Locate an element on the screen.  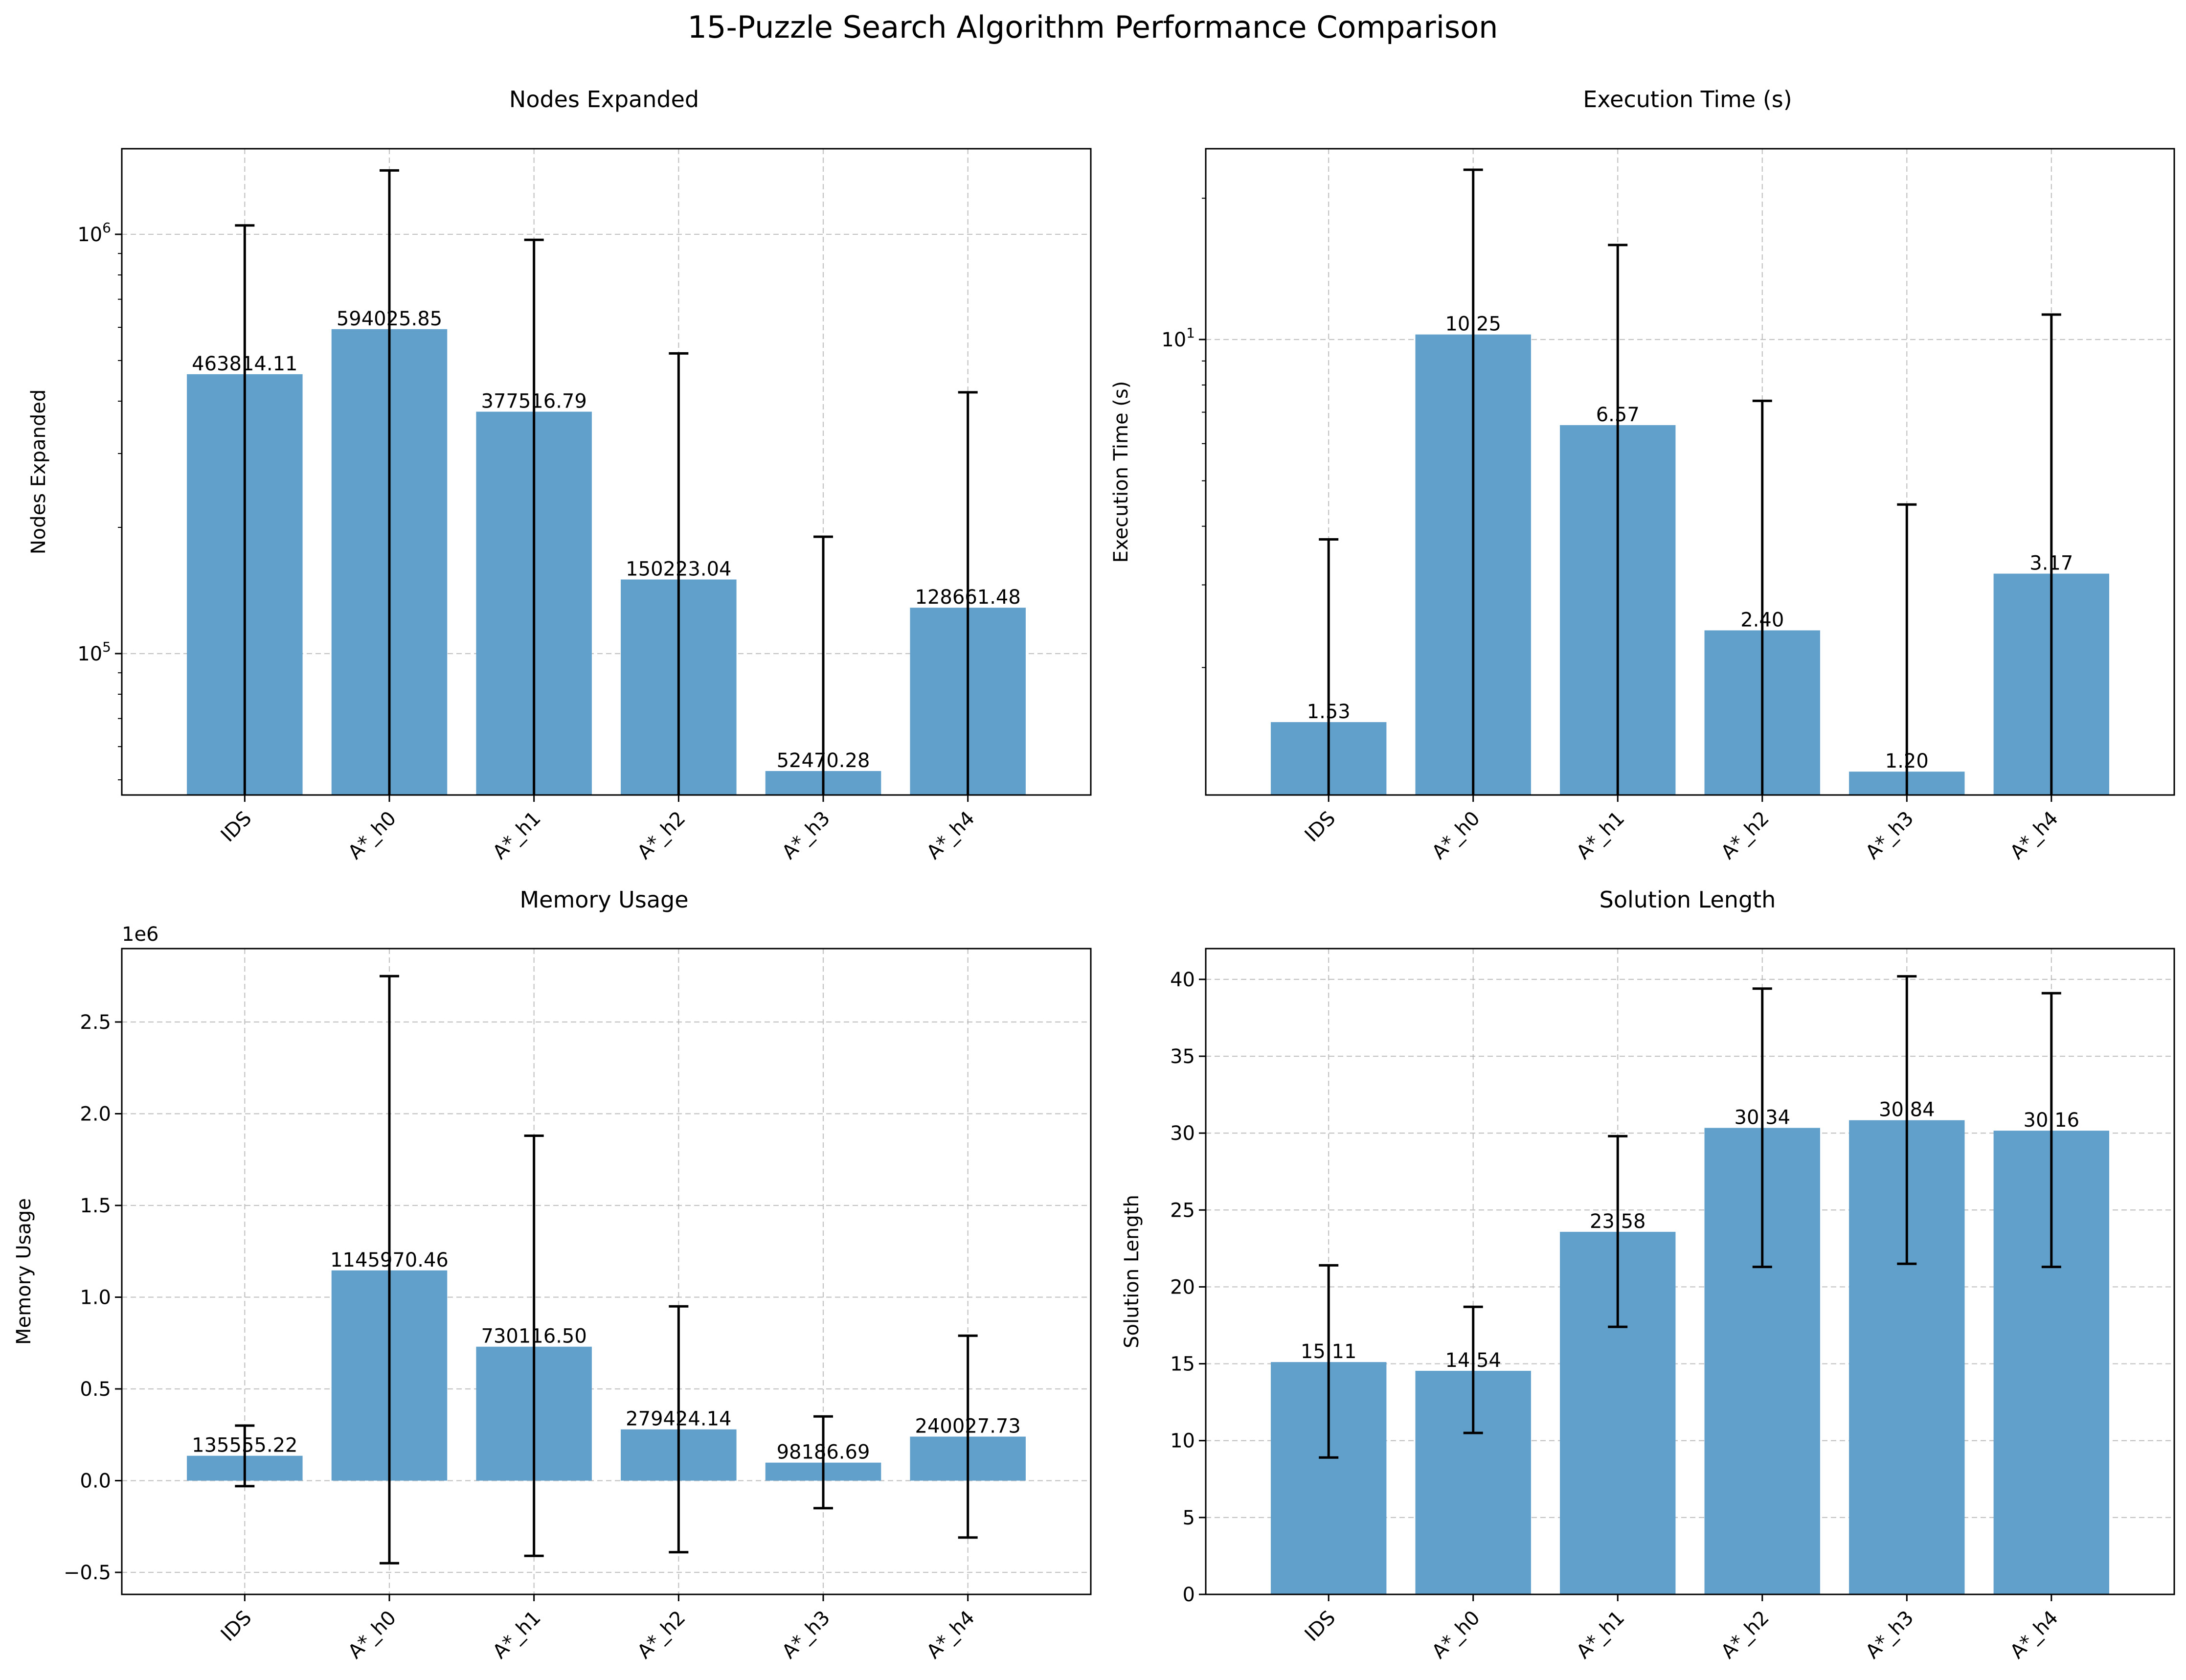
data-label: 279424.14 is located at coordinates (678, 1419).